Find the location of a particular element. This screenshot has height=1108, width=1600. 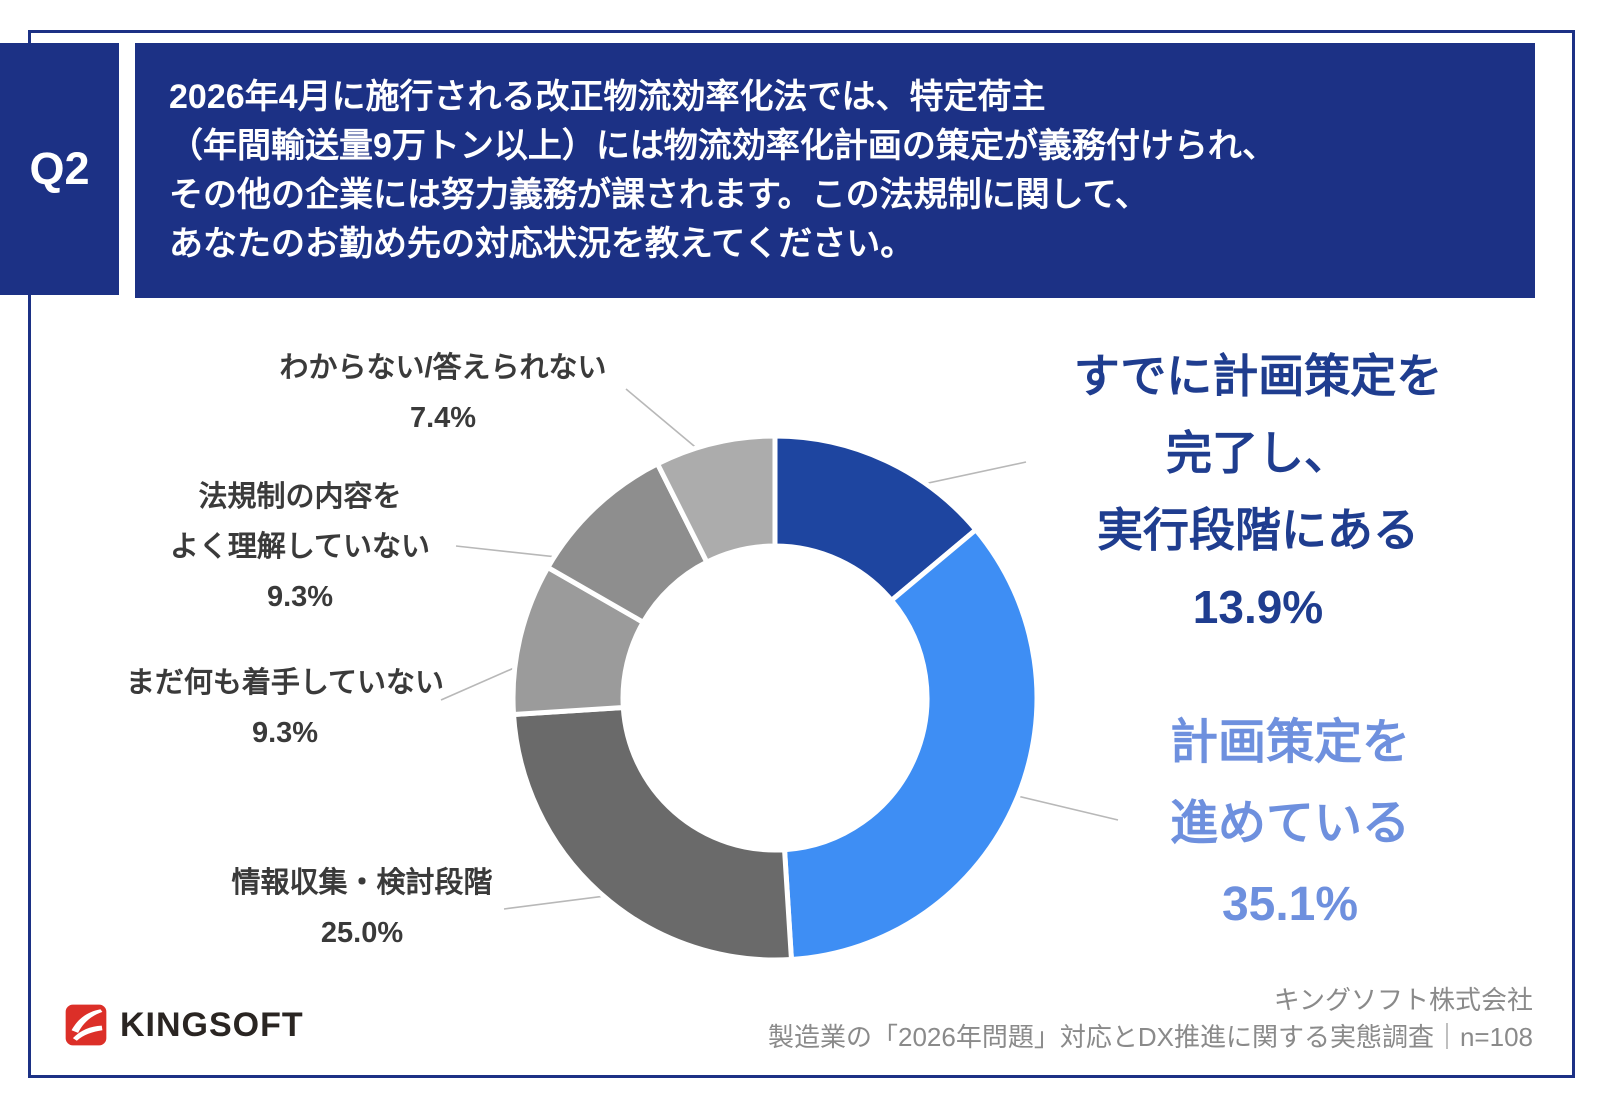

callout-value: 25.0% is located at coordinates (362, 933).